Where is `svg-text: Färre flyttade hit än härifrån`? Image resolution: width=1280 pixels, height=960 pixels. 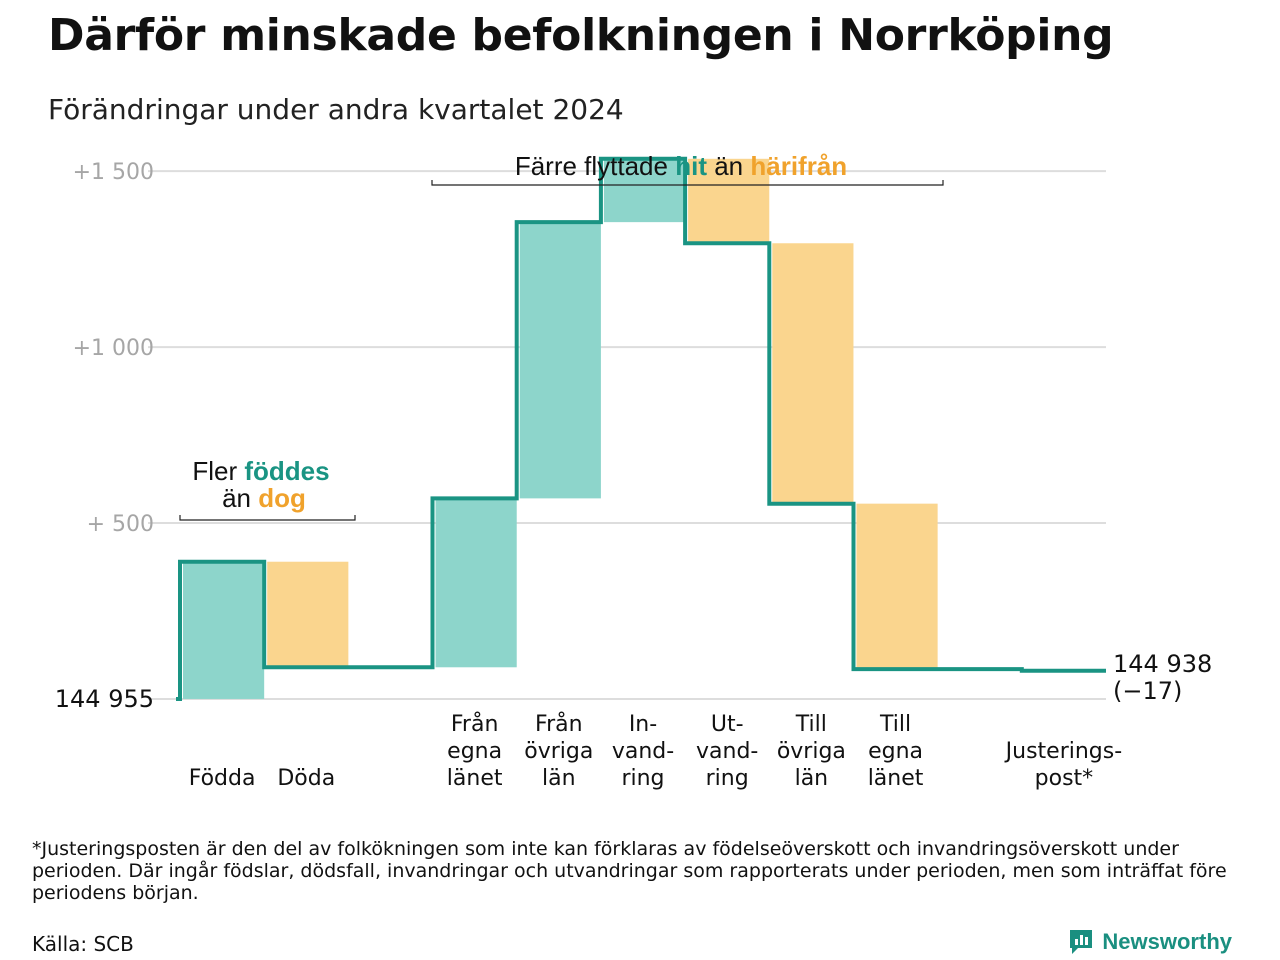
svg-text: Färre flyttade hit än härifrån is located at coordinates (681, 166).